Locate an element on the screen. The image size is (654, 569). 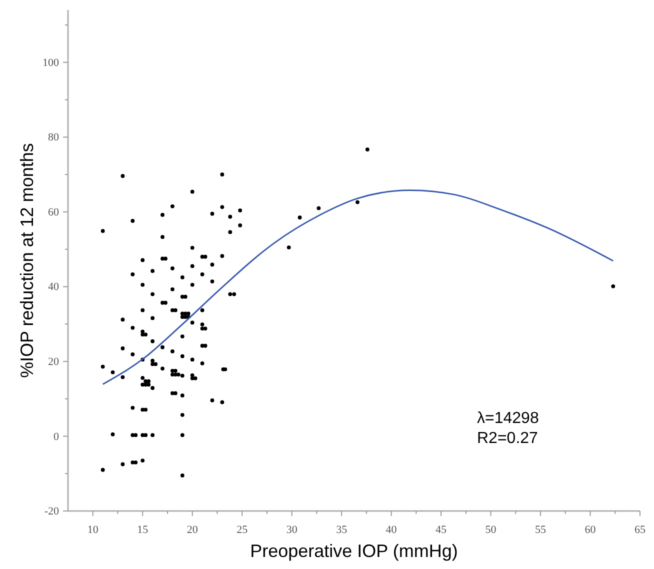
x-tick-label: 50 is located at coordinates (491, 530).